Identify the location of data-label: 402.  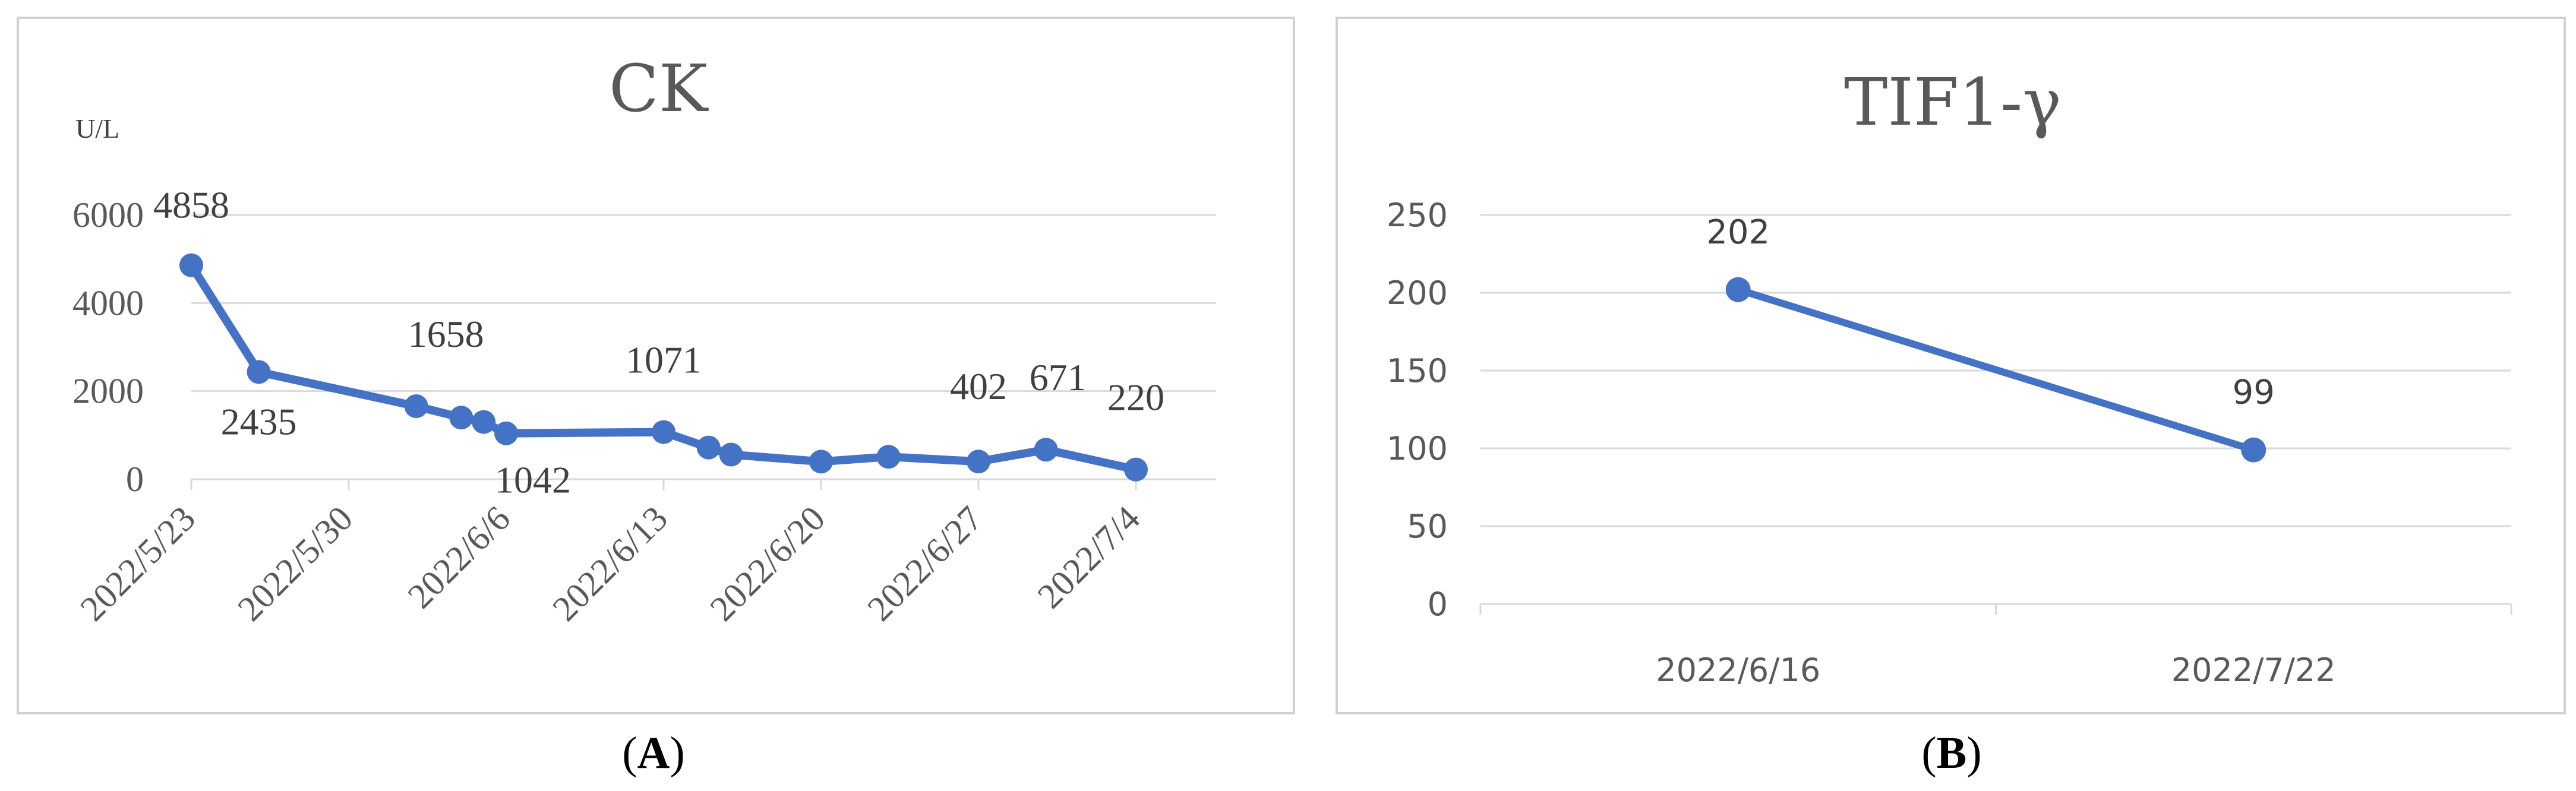
(978, 386).